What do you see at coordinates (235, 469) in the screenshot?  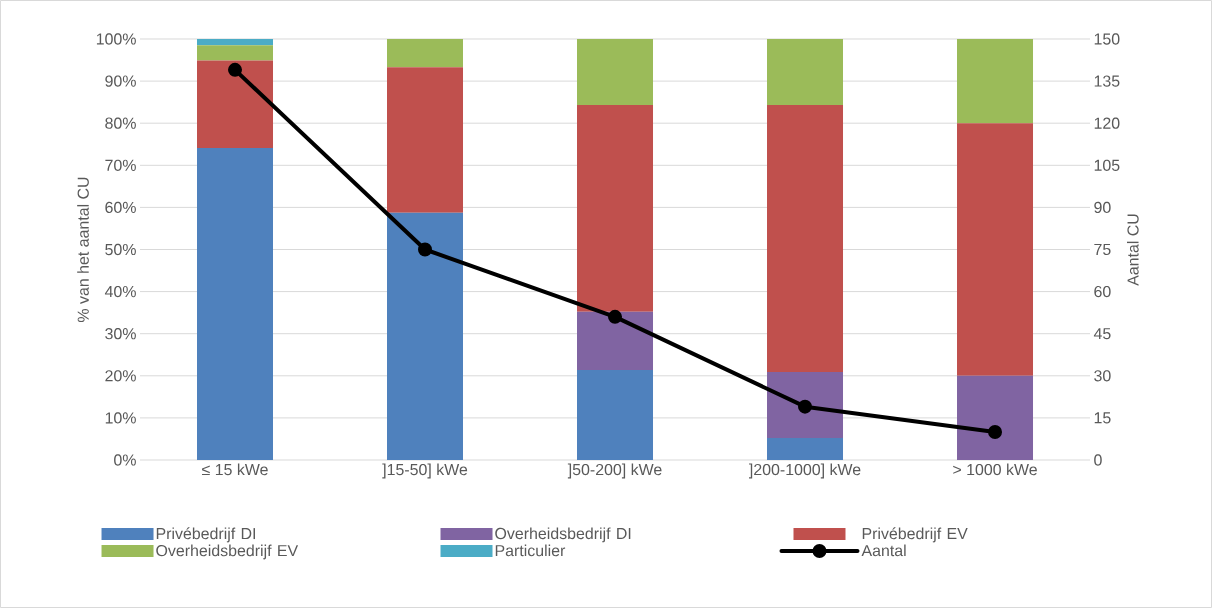 I see `x-tick-label: ≤ 15 kWe` at bounding box center [235, 469].